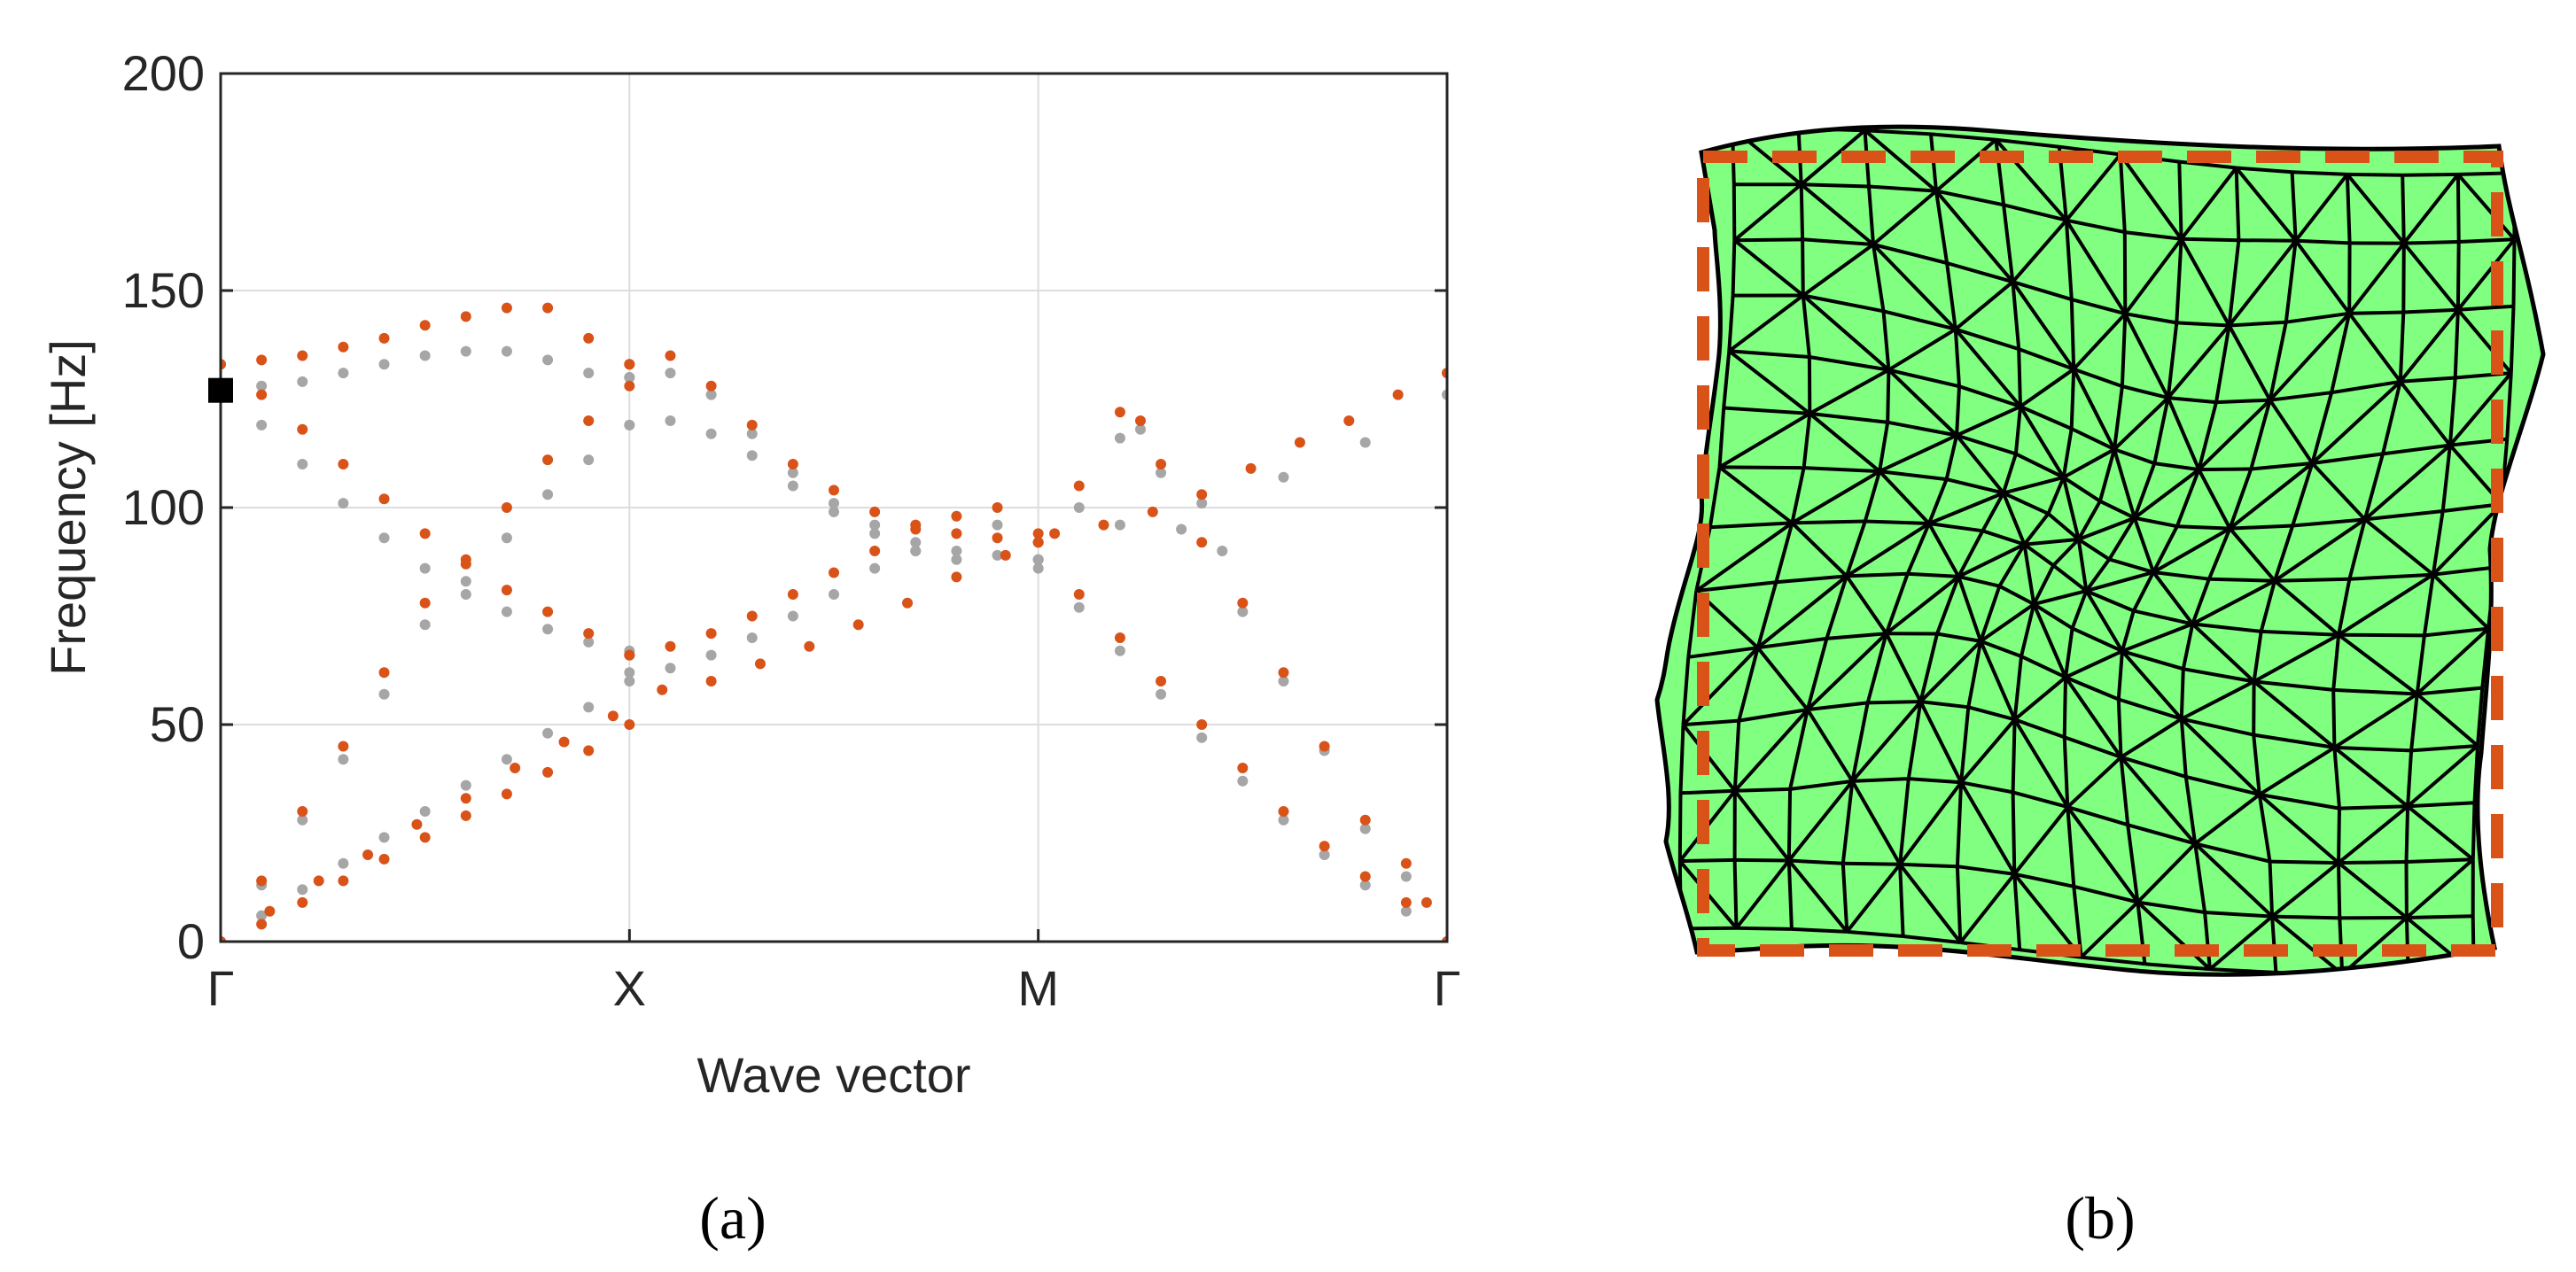 This screenshot has height=1272, width=2576. What do you see at coordinates (733, 1218) in the screenshot?
I see `panel-a-label: (a)` at bounding box center [733, 1218].